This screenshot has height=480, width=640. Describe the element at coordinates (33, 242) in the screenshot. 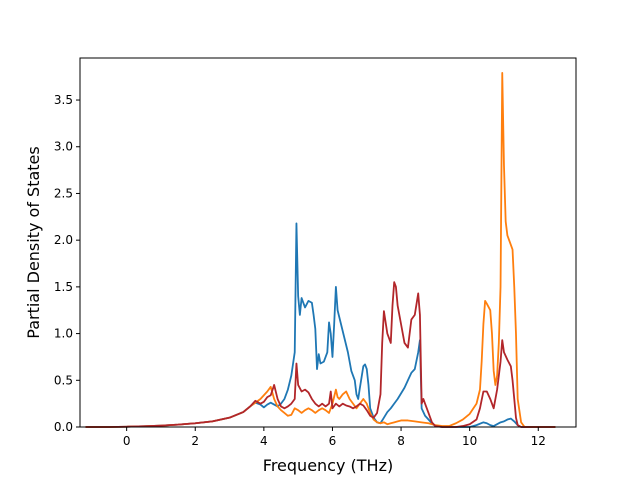

I see `y-axis-label: Partial Density of States` at that location.